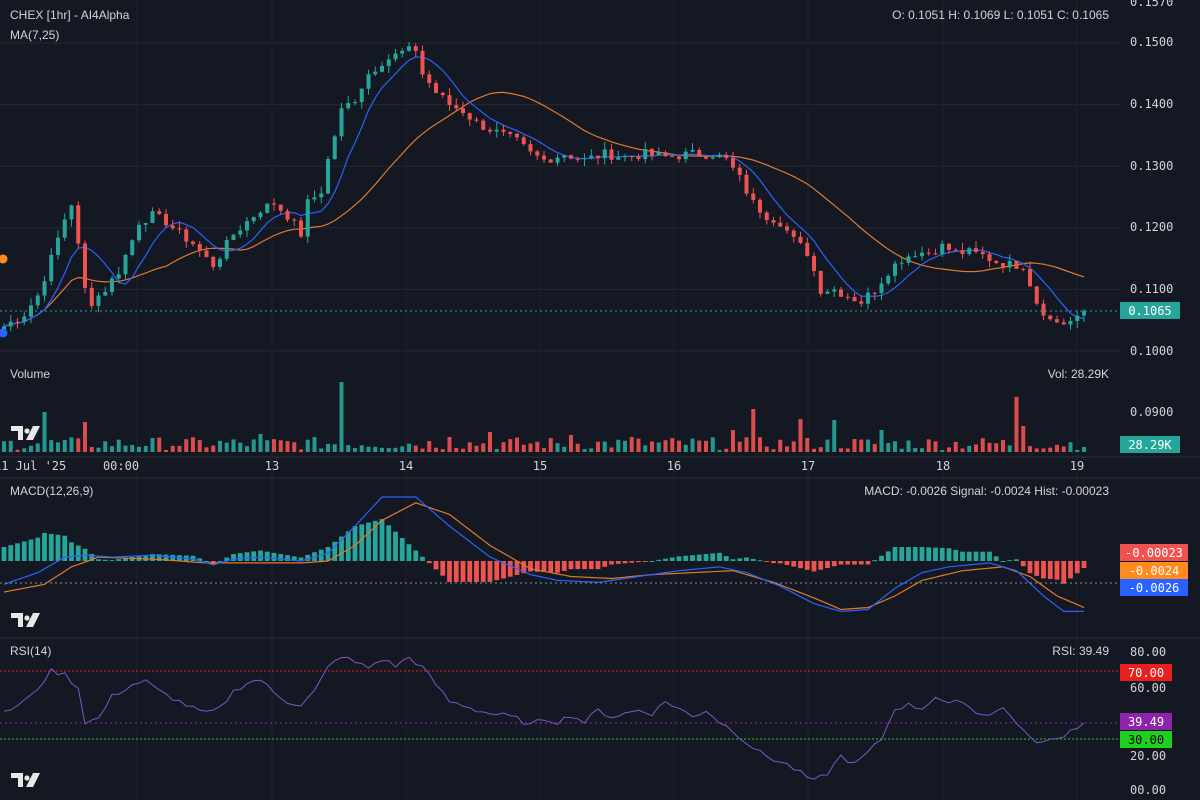 This screenshot has height=800, width=1200. I want to click on rsi-tick-label: 20.00, so click(1148, 756).